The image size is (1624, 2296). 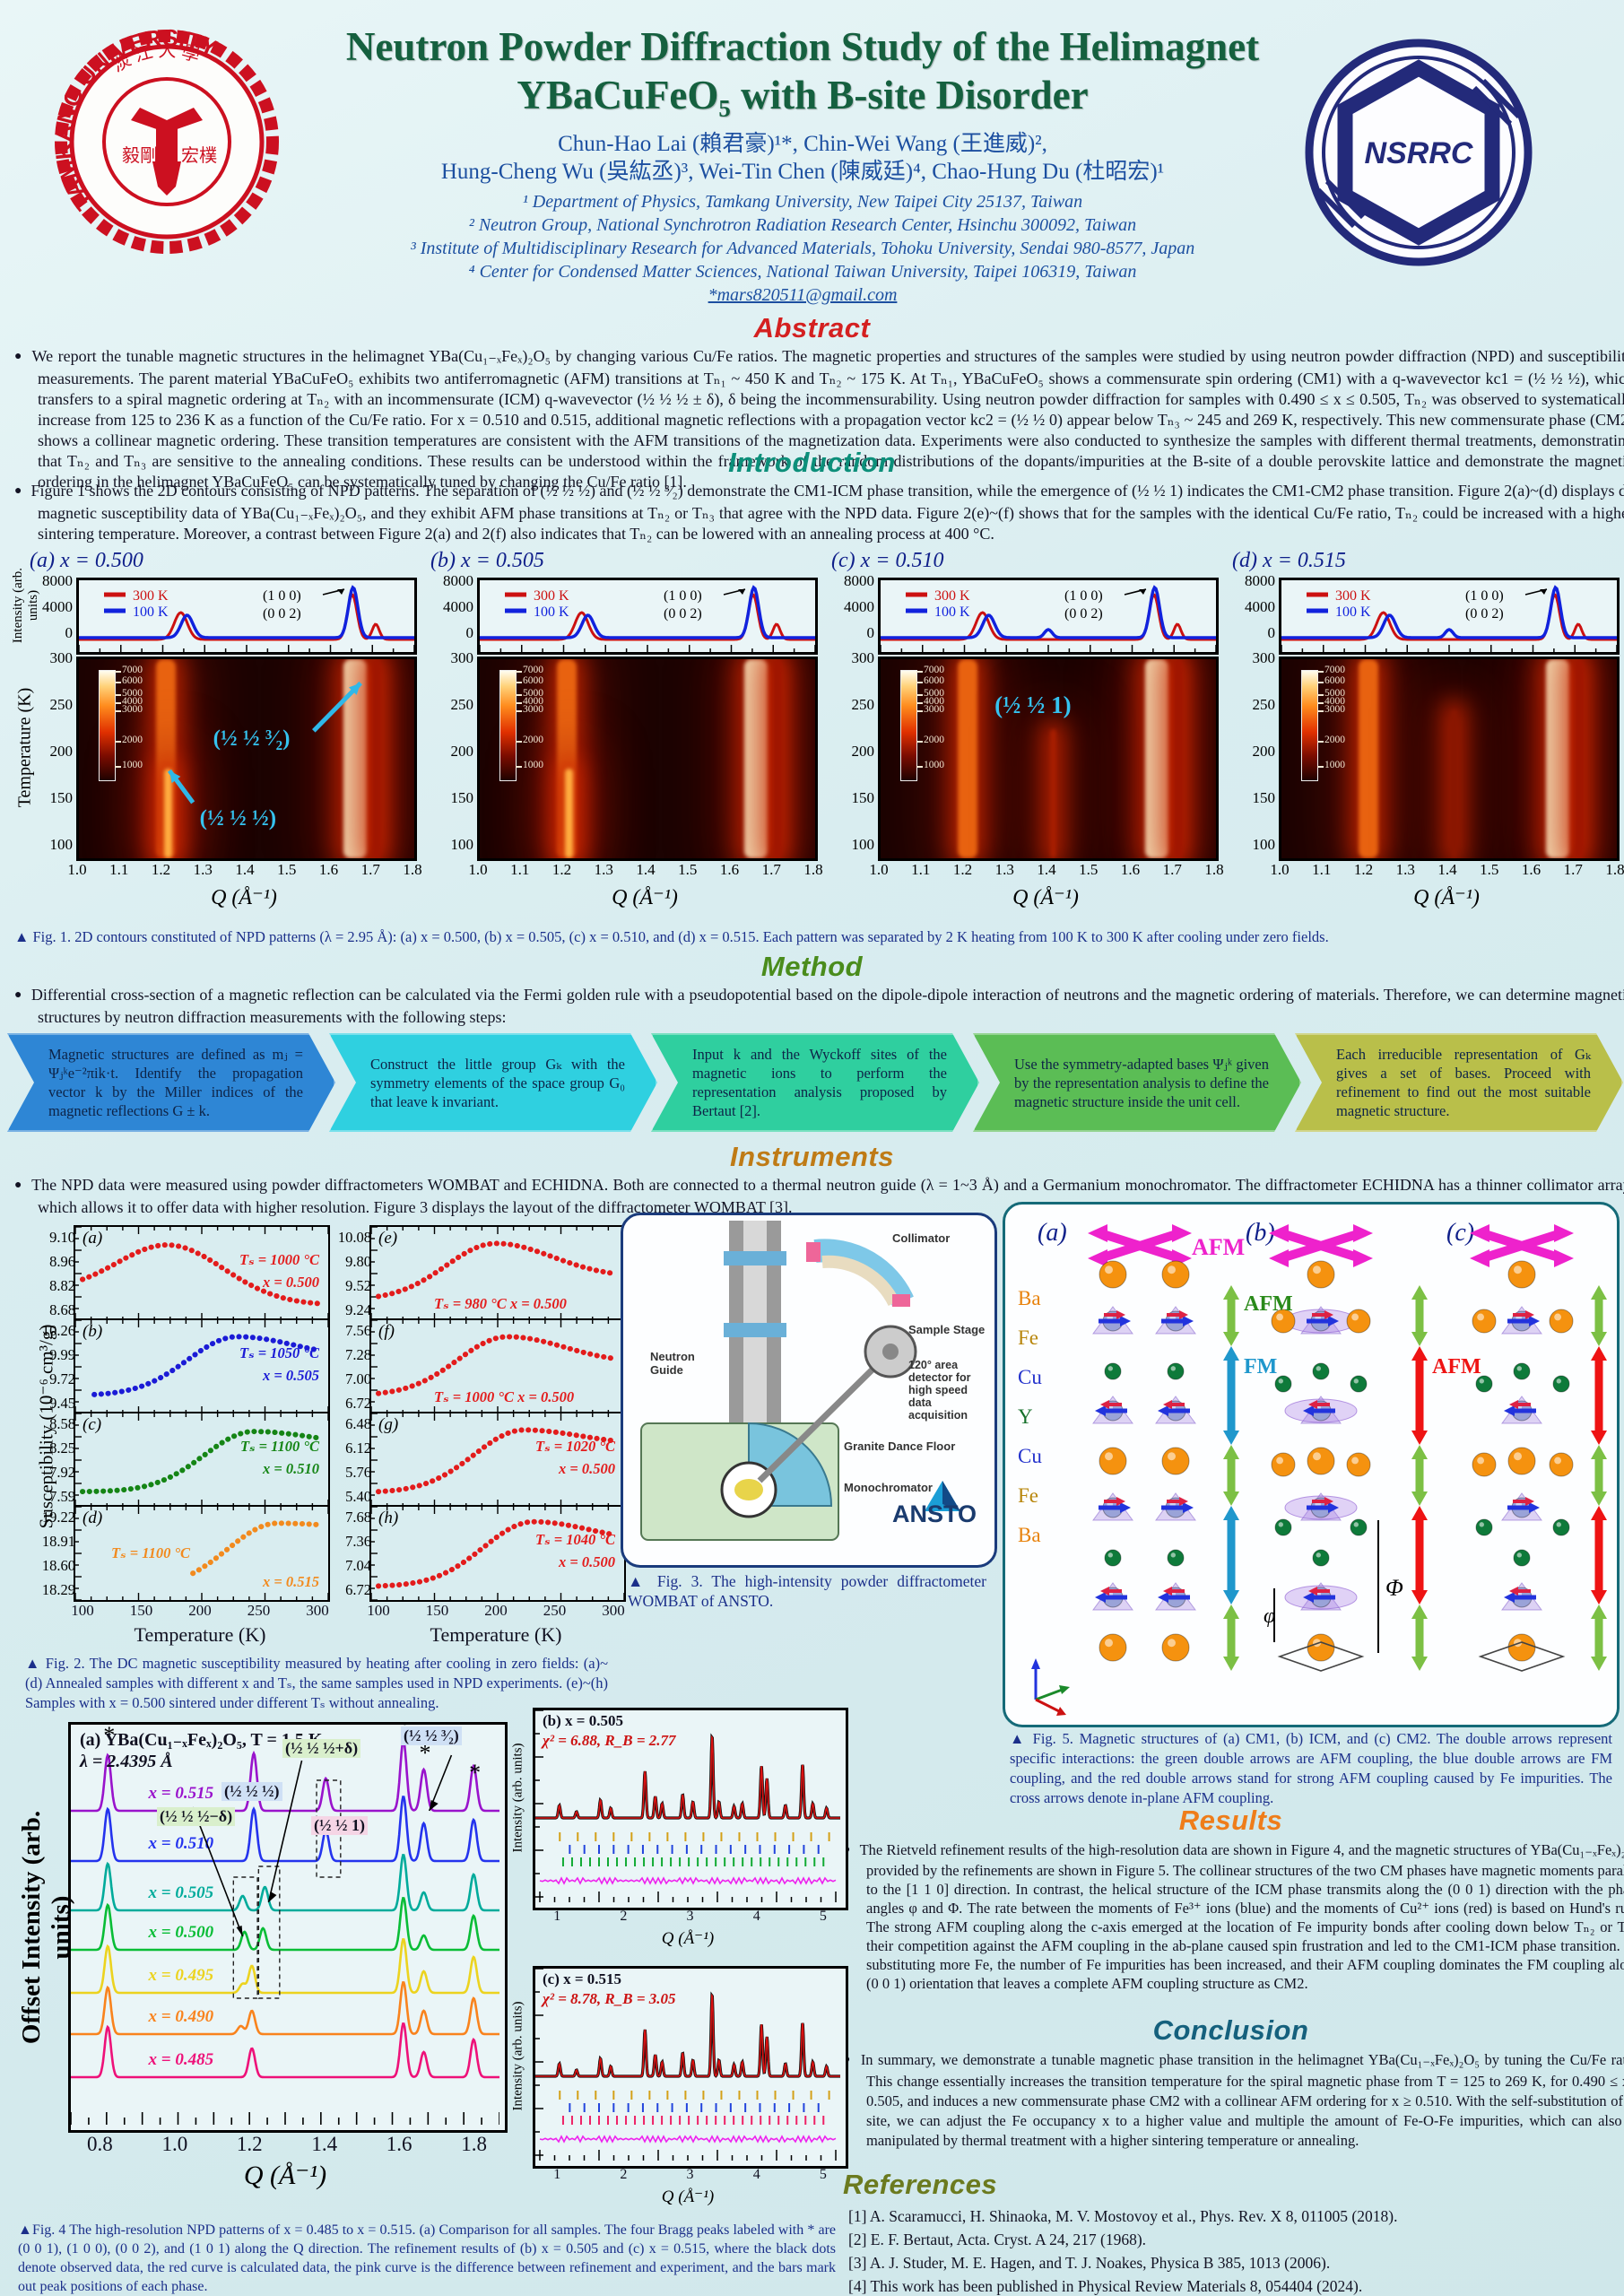 I want to click on fig2-ytick: 5.40, so click(x=358, y=1496).